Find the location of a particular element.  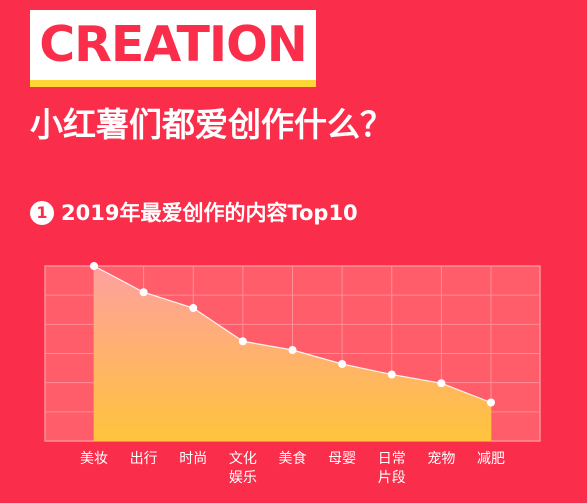

page-headline: 小红薯们都爱创作什么？ is located at coordinates (211, 124).